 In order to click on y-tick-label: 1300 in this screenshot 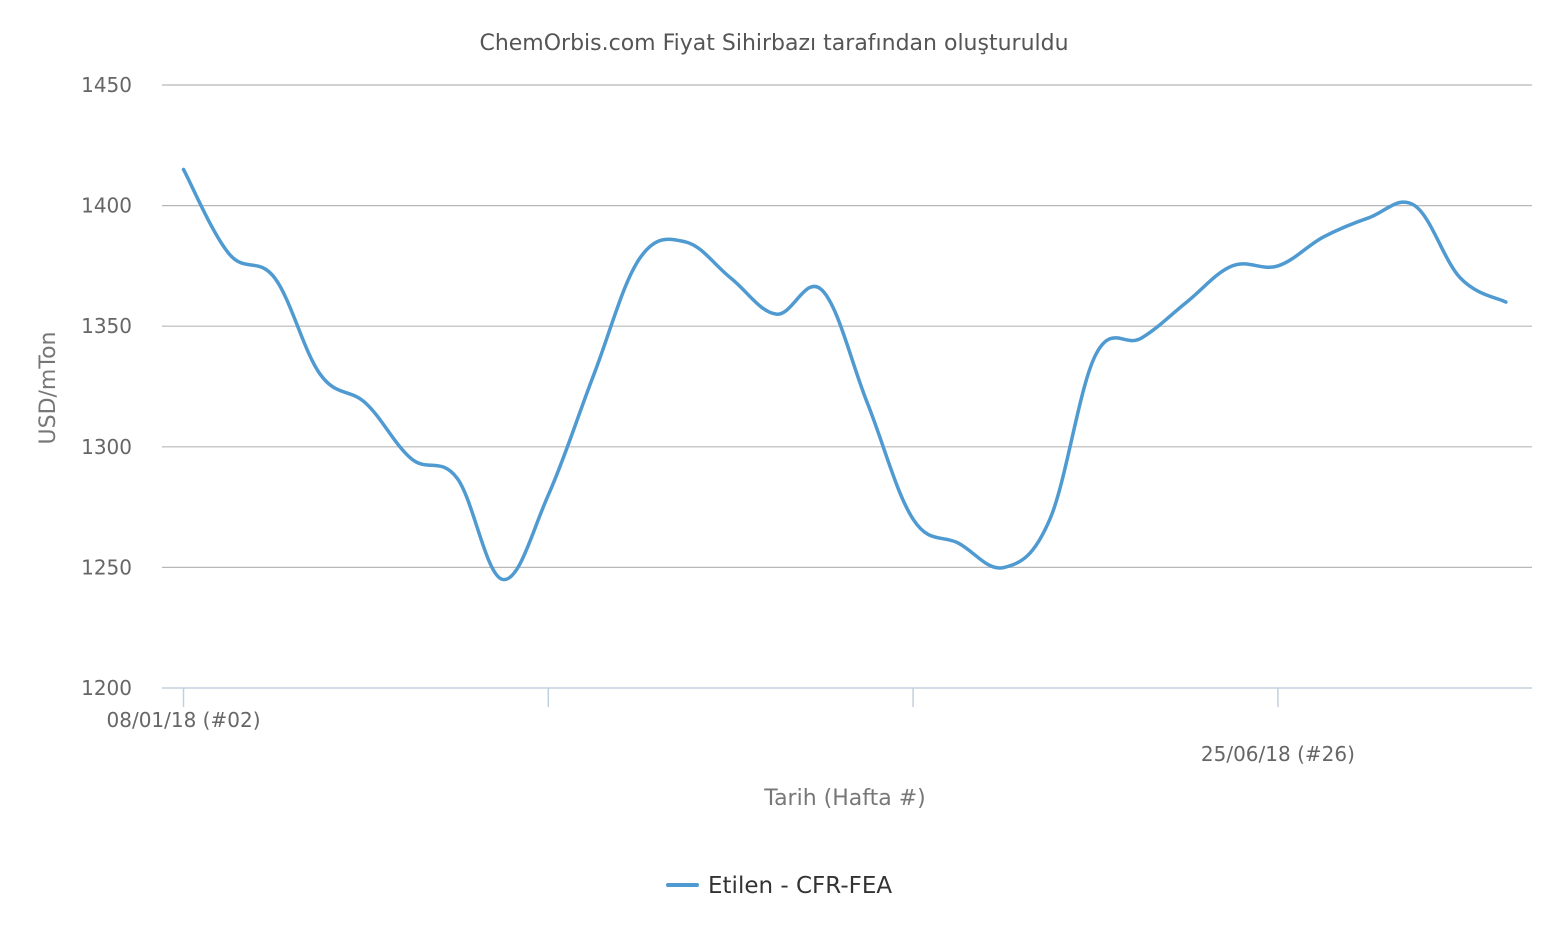, I will do `click(106, 447)`.